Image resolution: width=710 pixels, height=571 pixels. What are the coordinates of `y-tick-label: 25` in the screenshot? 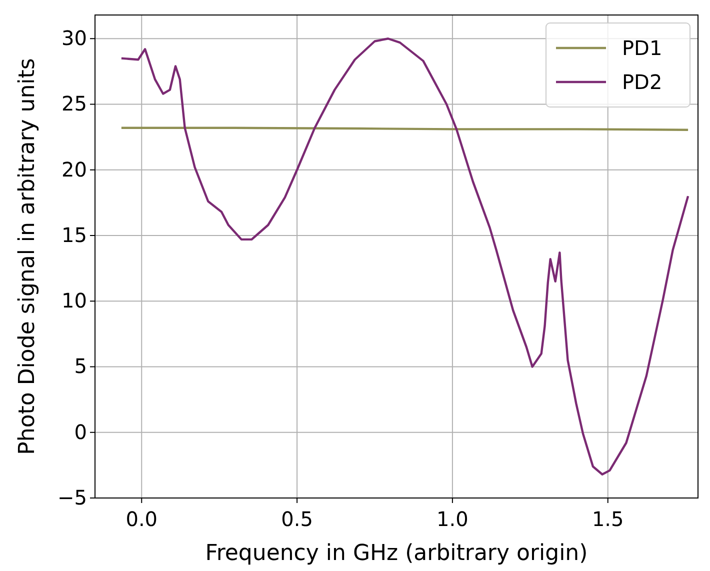 It's located at (74, 104).